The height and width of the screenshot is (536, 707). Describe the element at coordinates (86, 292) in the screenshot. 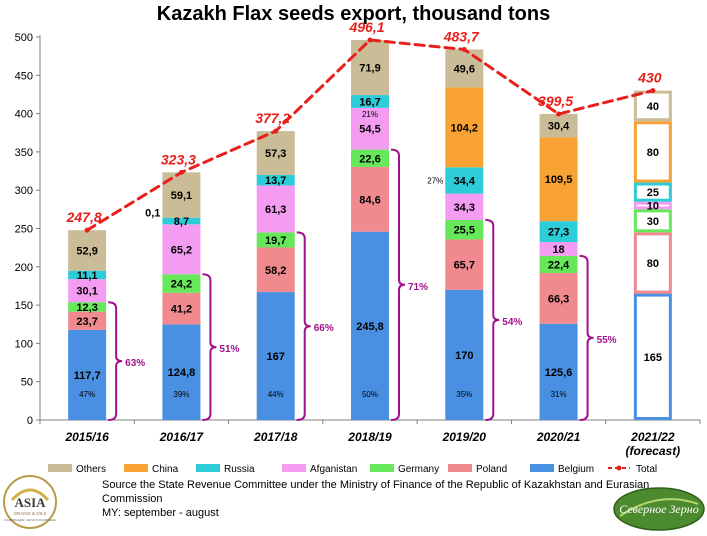

I see `data-label: 30,1` at that location.